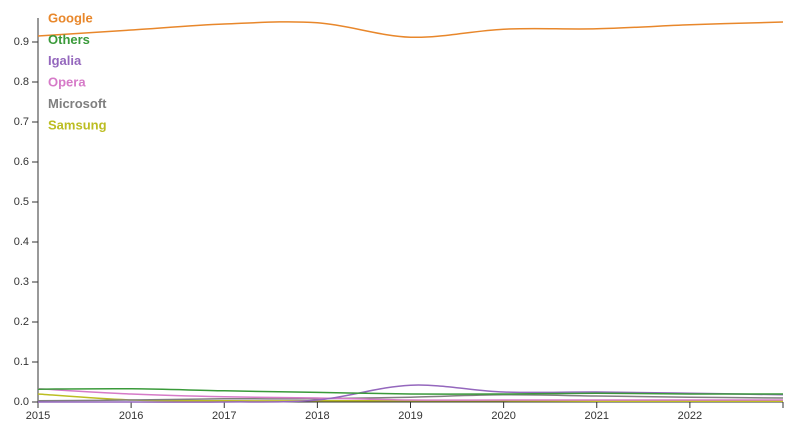 The height and width of the screenshot is (434, 796). I want to click on y-tick-label: 0.8, so click(21, 82).